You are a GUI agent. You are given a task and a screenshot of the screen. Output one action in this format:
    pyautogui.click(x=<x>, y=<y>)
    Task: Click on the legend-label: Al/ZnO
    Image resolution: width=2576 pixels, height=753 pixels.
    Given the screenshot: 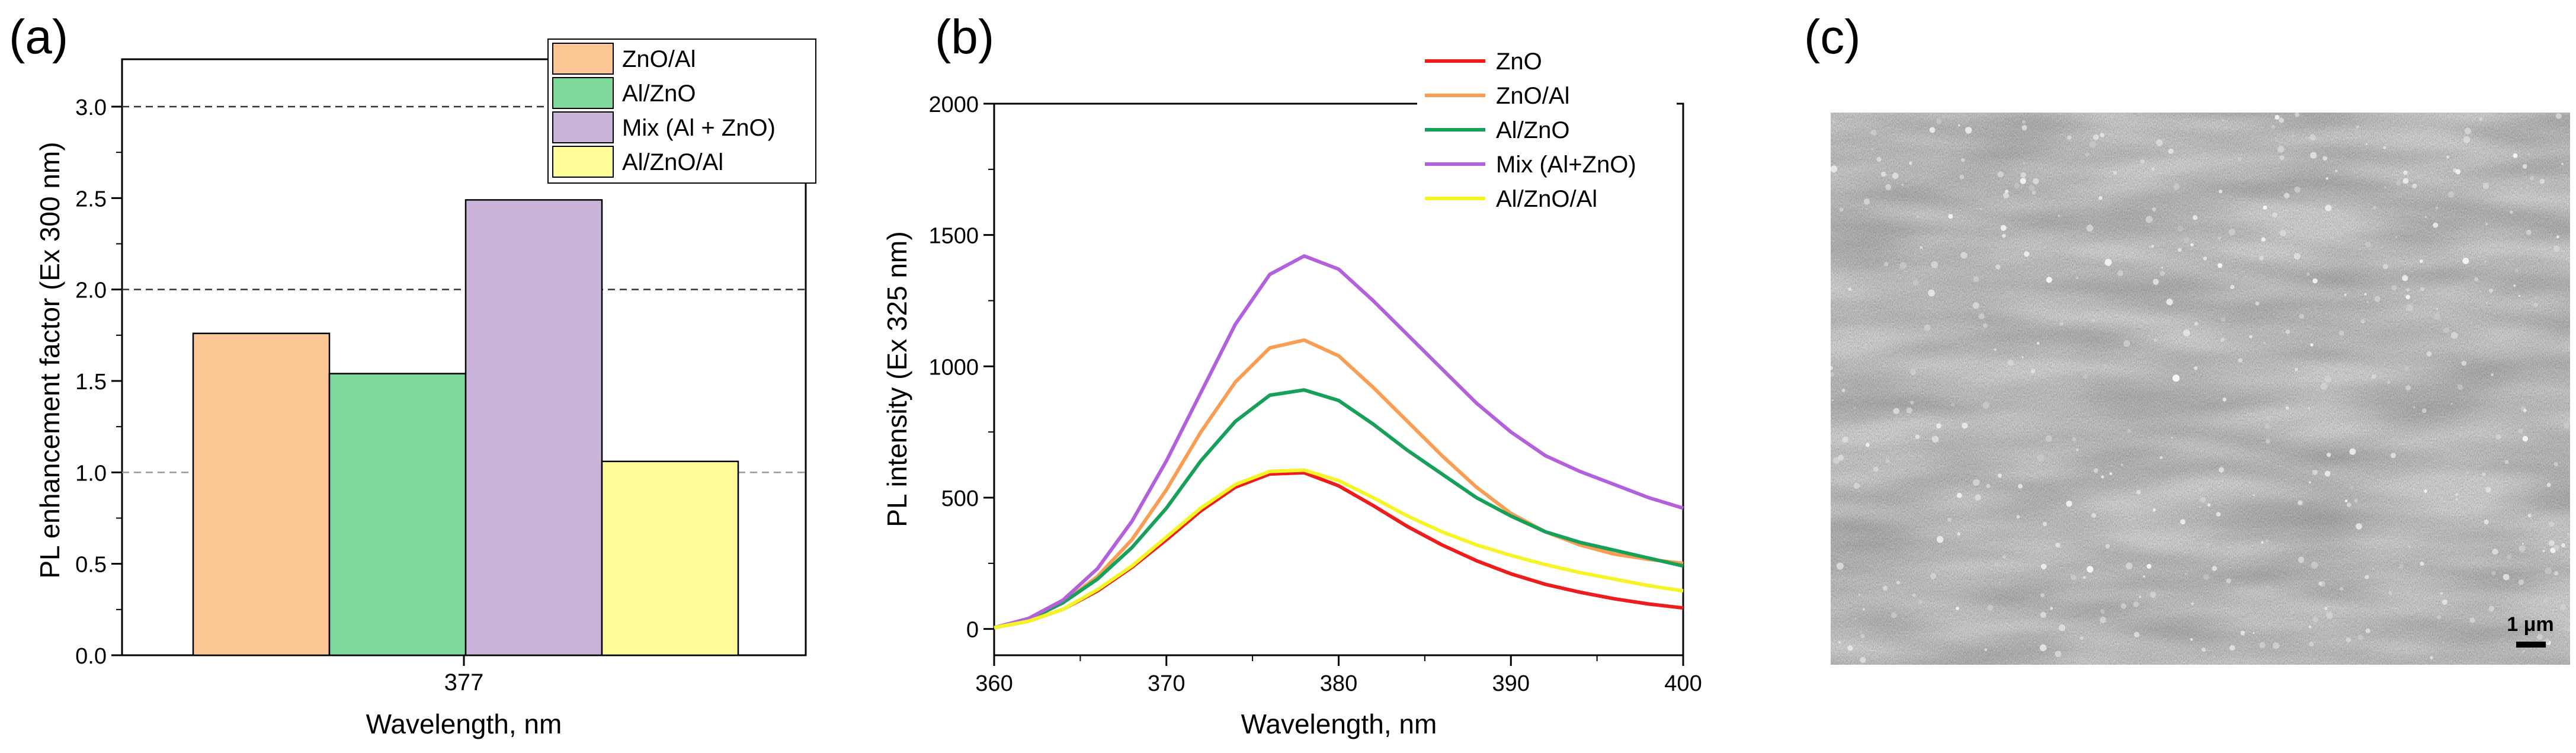 What is the action you would take?
    pyautogui.click(x=659, y=94)
    